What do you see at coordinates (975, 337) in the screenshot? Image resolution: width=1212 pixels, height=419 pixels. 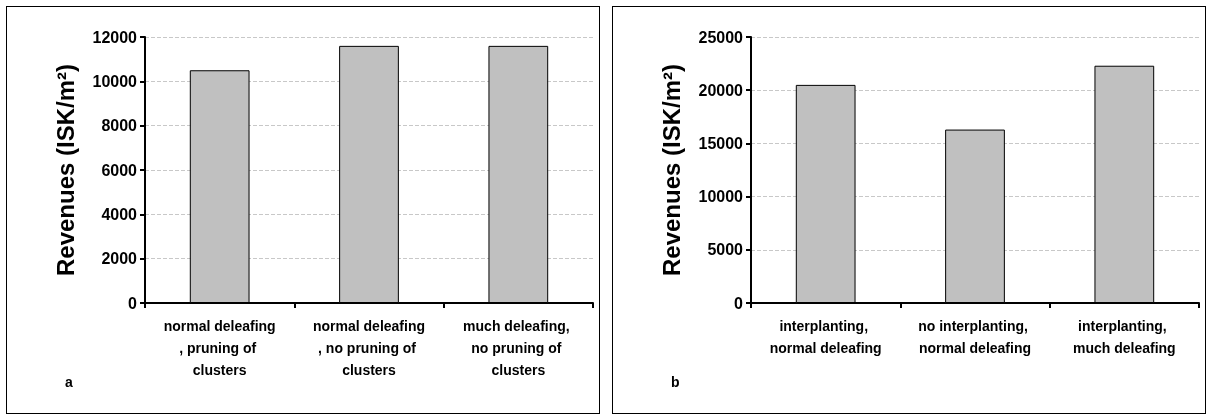 I see `x-tick-label: no interplanting, normal deleafing` at bounding box center [975, 337].